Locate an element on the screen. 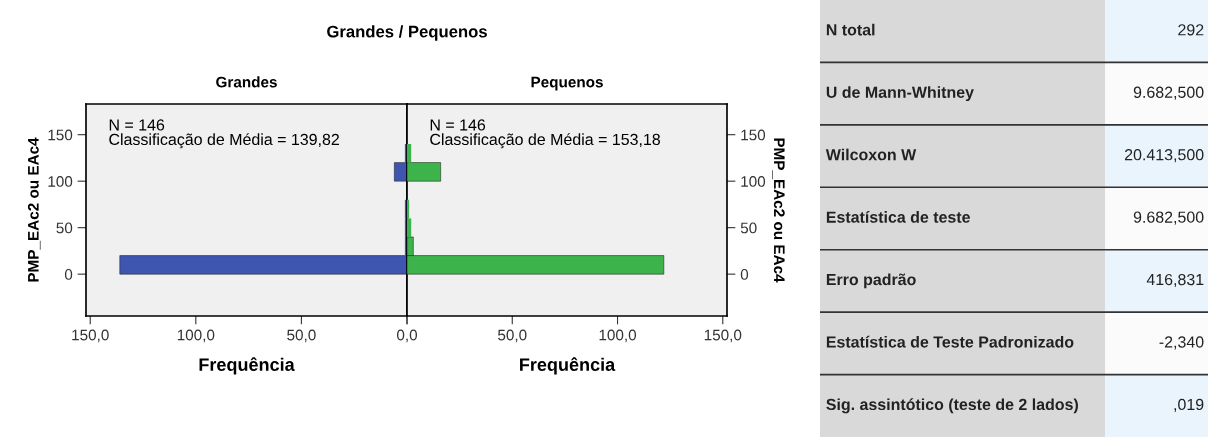  text: -2,340 is located at coordinates (1181, 343).